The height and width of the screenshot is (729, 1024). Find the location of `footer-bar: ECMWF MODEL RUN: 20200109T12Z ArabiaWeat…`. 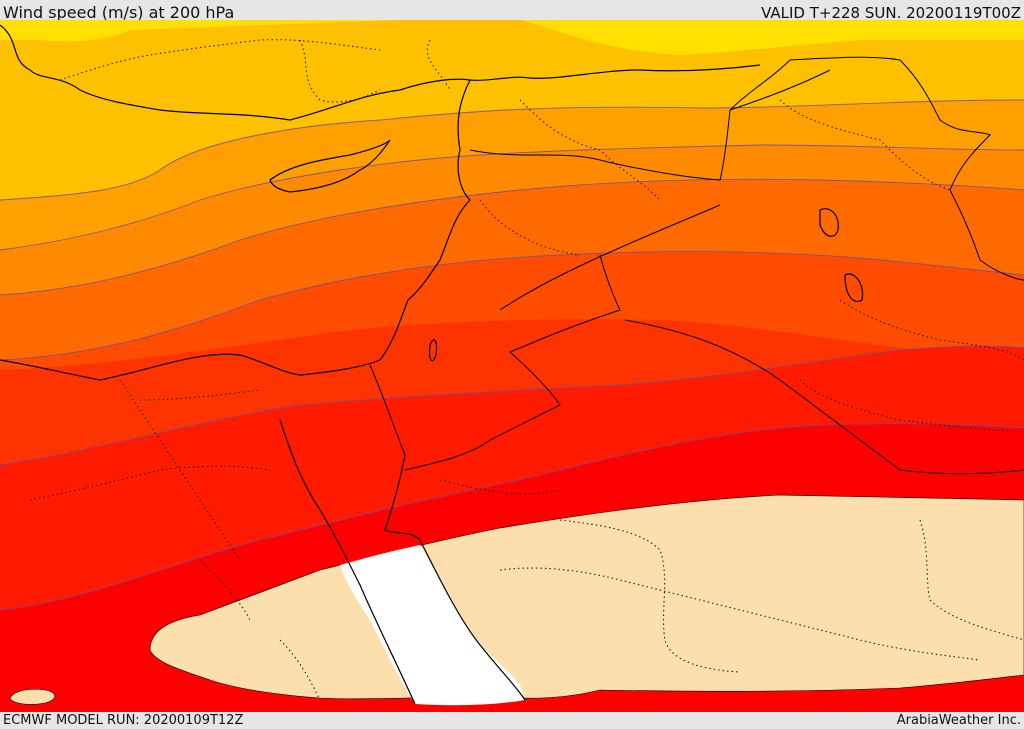

footer-bar: ECMWF MODEL RUN: 20200109T12Z ArabiaWeat… is located at coordinates (512, 720).